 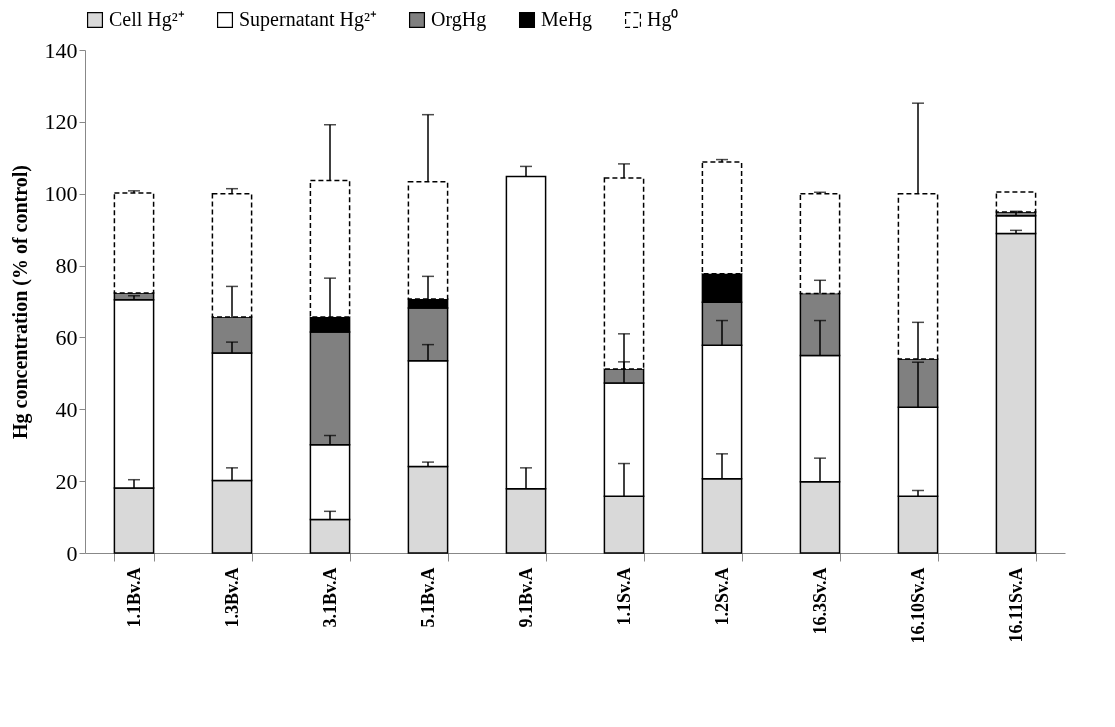 What do you see at coordinates (525, 597) in the screenshot?
I see `x-tick-label: 9.1Bv.A` at bounding box center [525, 597].